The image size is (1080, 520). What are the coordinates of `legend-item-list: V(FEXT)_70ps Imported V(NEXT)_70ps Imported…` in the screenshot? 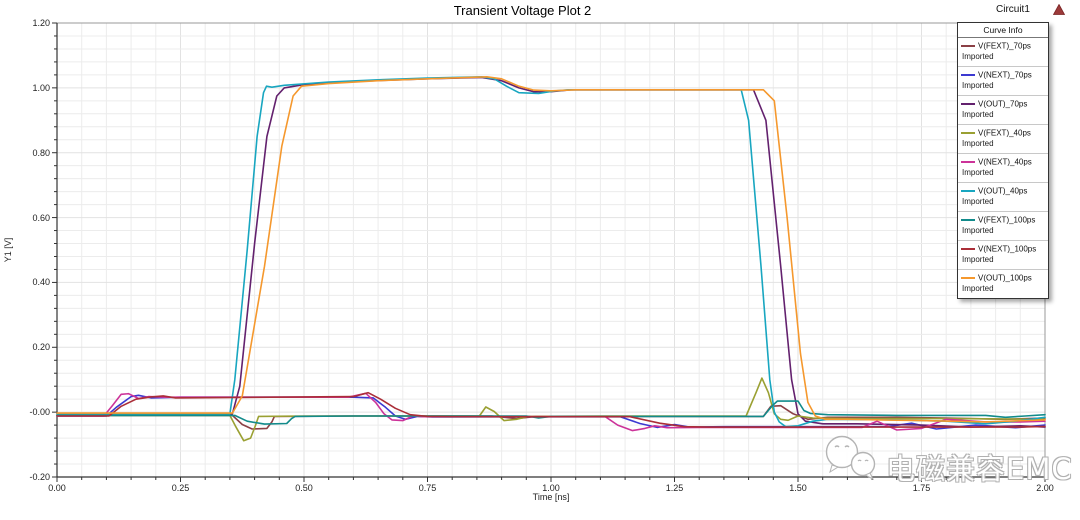 It's located at (1003, 168).